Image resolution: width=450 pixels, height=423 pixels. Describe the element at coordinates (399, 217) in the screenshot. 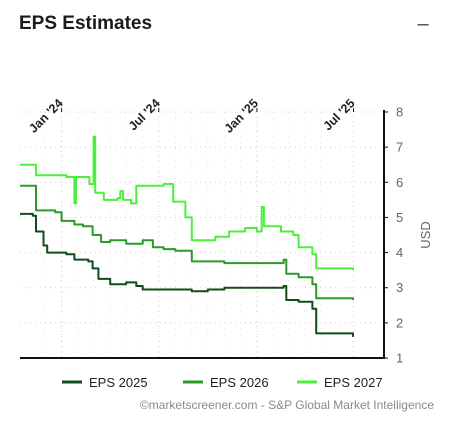

I see `y-tick-label: 5` at that location.